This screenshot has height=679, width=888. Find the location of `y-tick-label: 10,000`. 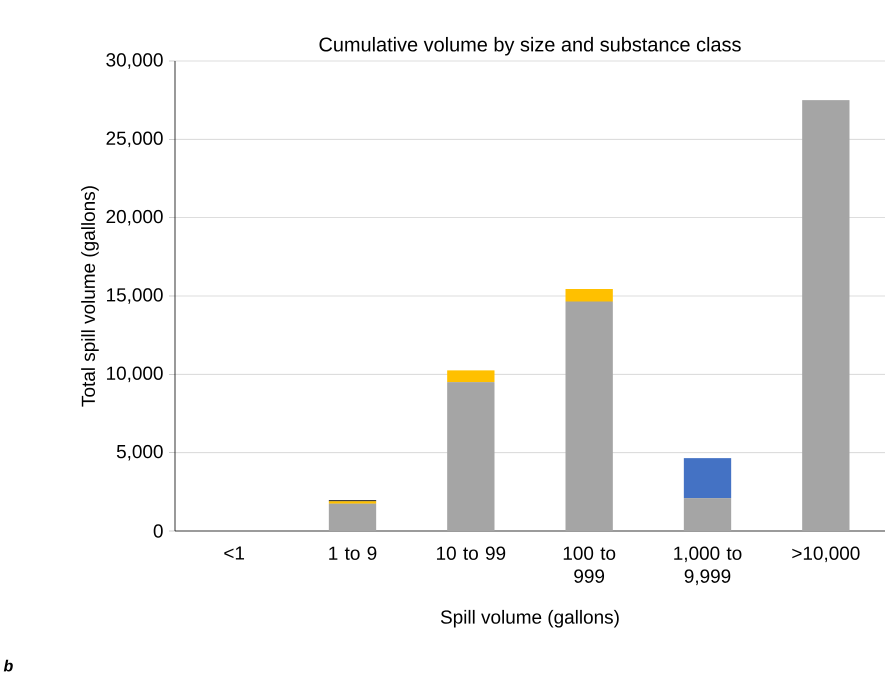

y-tick-label: 10,000 is located at coordinates (135, 374).